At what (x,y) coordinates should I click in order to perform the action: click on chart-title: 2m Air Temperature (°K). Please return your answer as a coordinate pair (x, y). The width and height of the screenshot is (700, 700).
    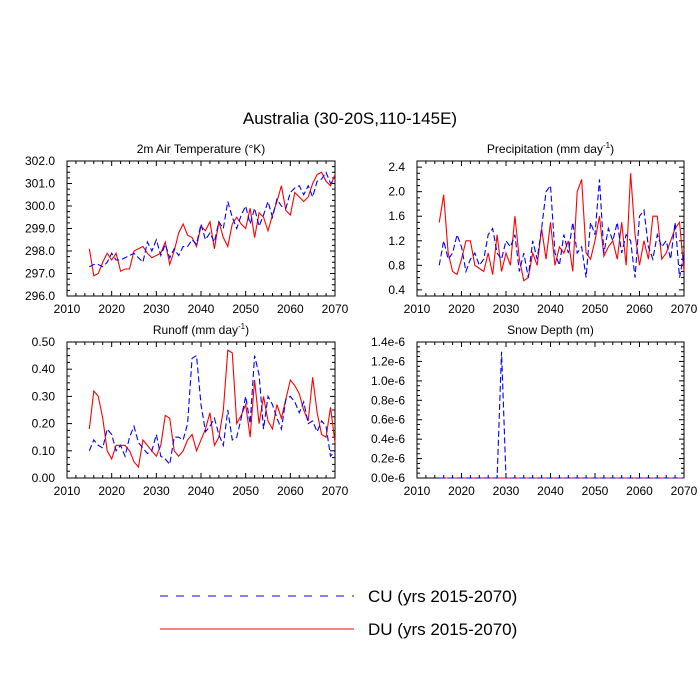
    Looking at the image, I should click on (201, 149).